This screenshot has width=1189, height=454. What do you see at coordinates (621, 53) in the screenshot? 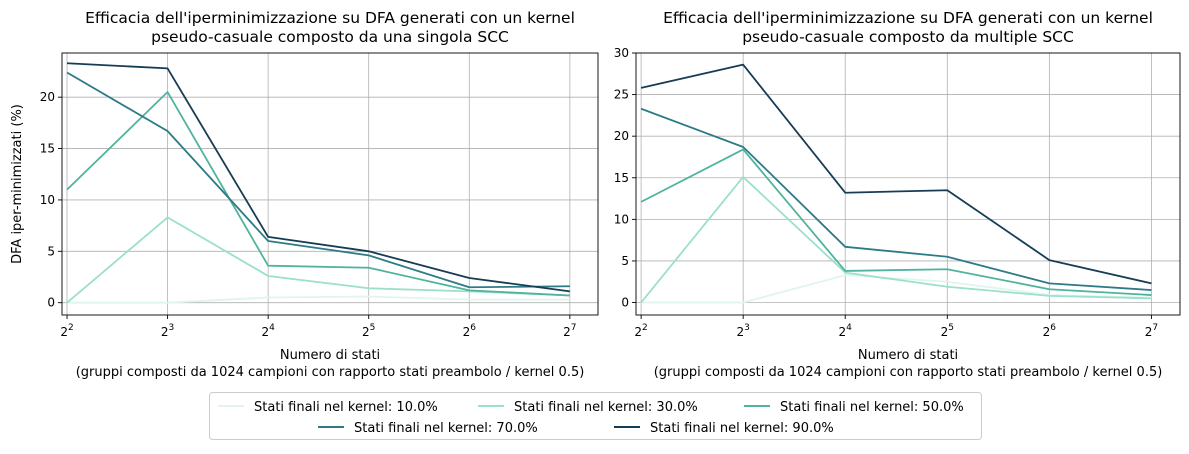
I see `y-tick-label: 30` at bounding box center [621, 53].